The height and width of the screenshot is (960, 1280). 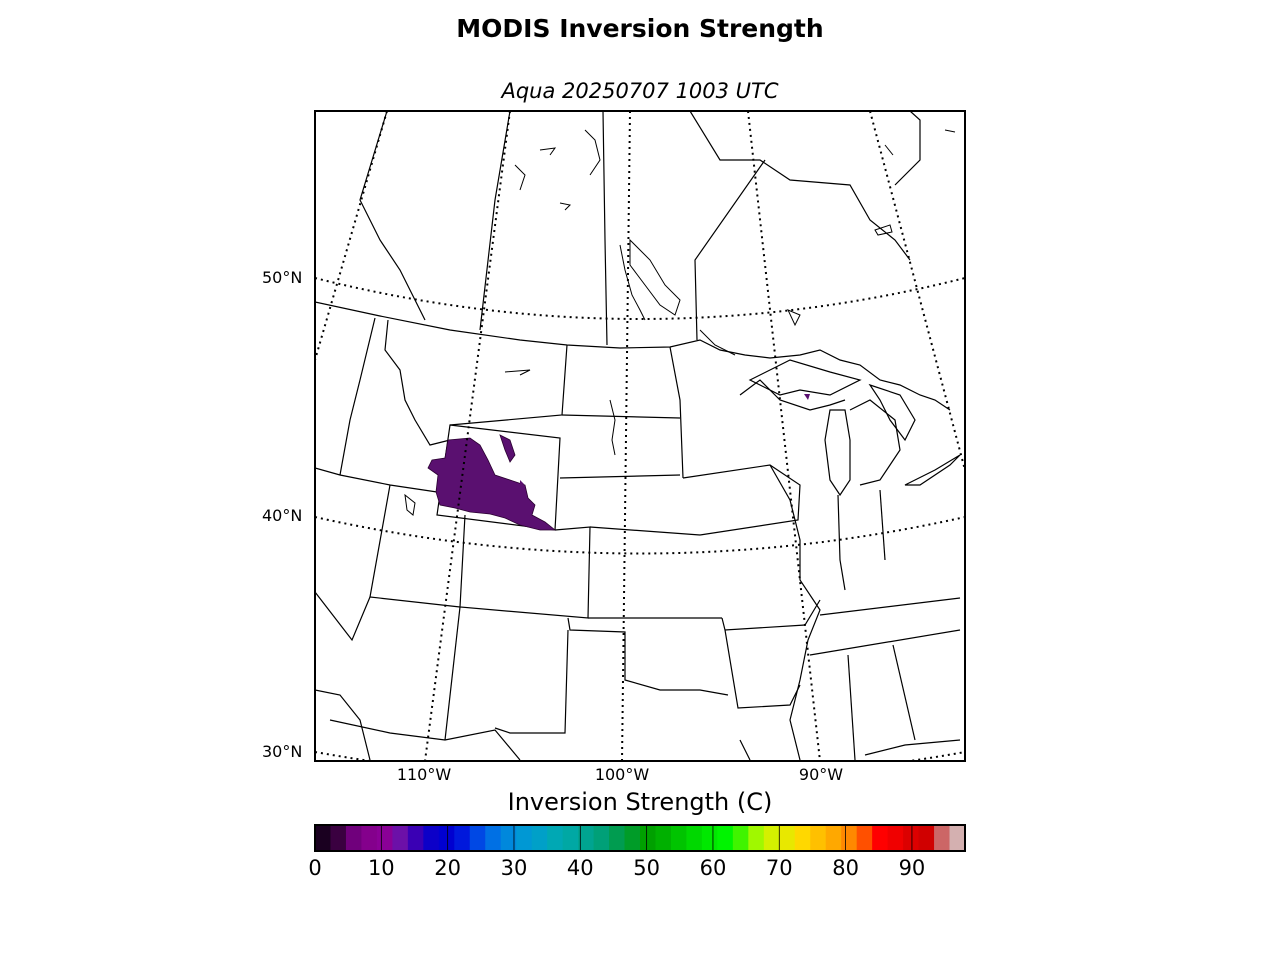 What do you see at coordinates (713, 868) in the screenshot?
I see `colorbar-tick-label: 60` at bounding box center [713, 868].